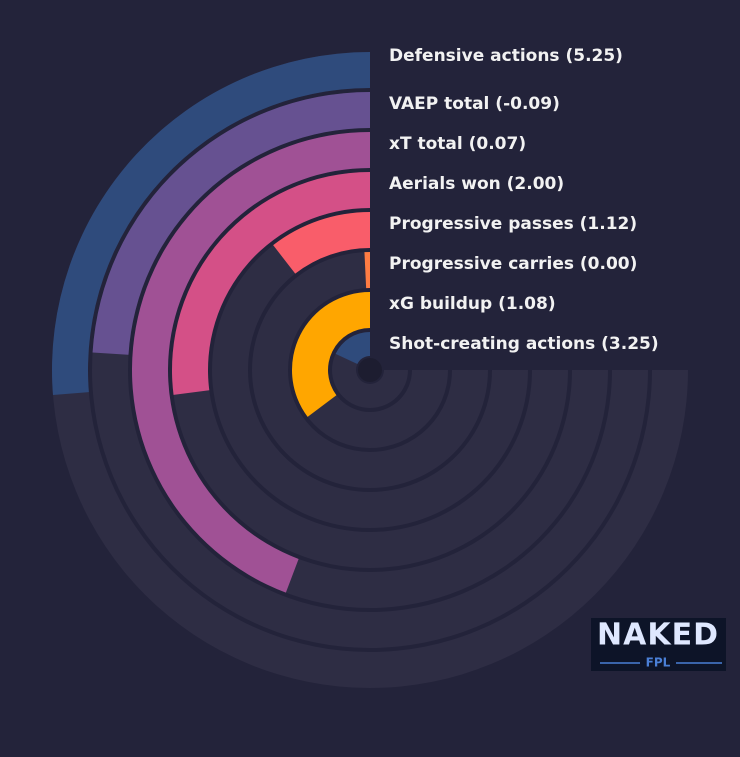  I want to click on logo-subtitle: FPL, so click(658, 663).